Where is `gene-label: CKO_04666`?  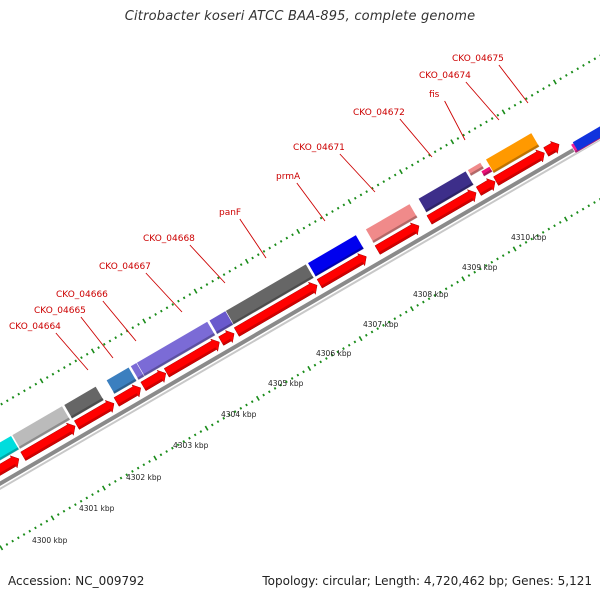 gene-label: CKO_04666 is located at coordinates (82, 295).